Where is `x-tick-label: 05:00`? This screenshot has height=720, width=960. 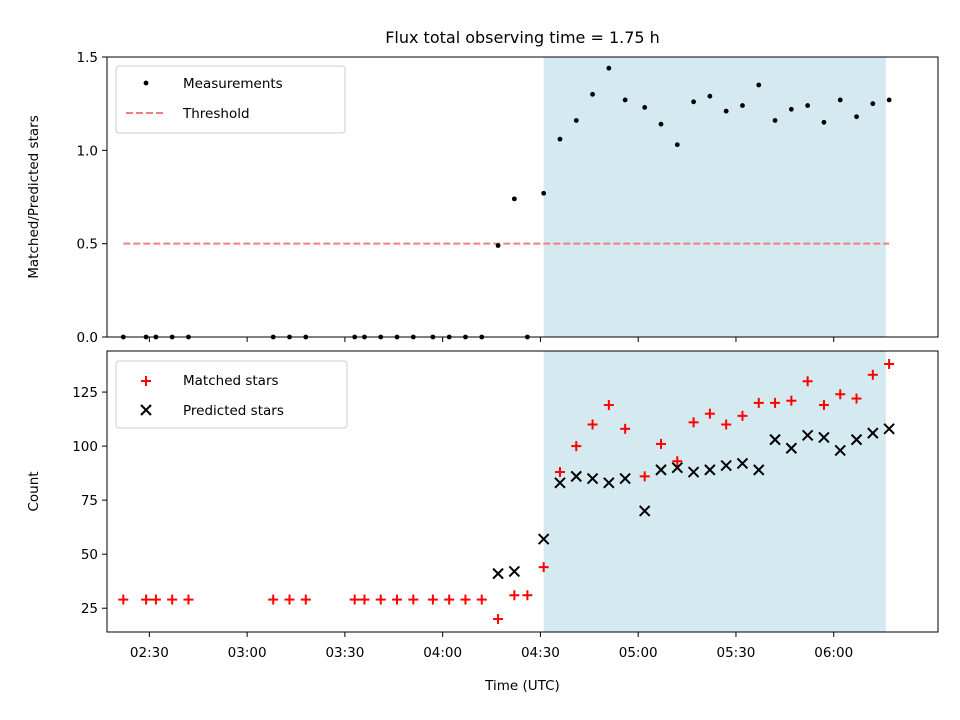 x-tick-label: 05:00 is located at coordinates (638, 653).